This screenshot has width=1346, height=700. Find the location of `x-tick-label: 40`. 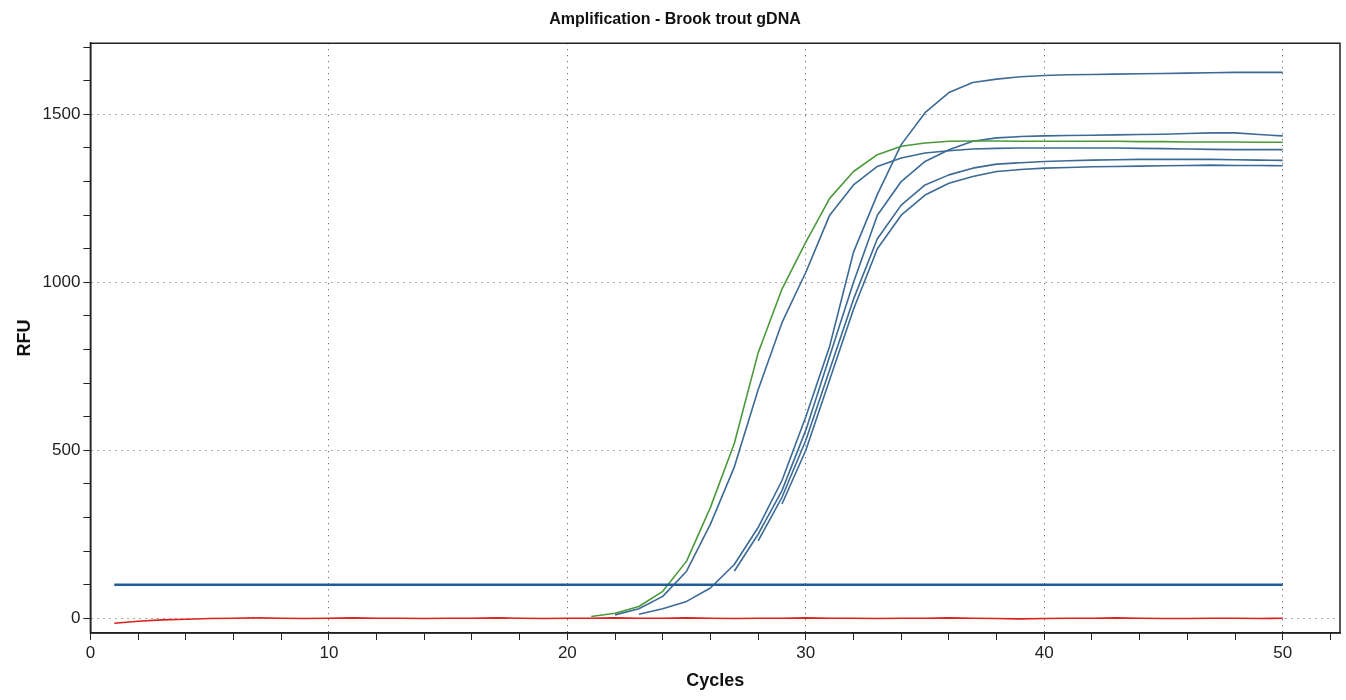

x-tick-label: 40 is located at coordinates (1044, 652).